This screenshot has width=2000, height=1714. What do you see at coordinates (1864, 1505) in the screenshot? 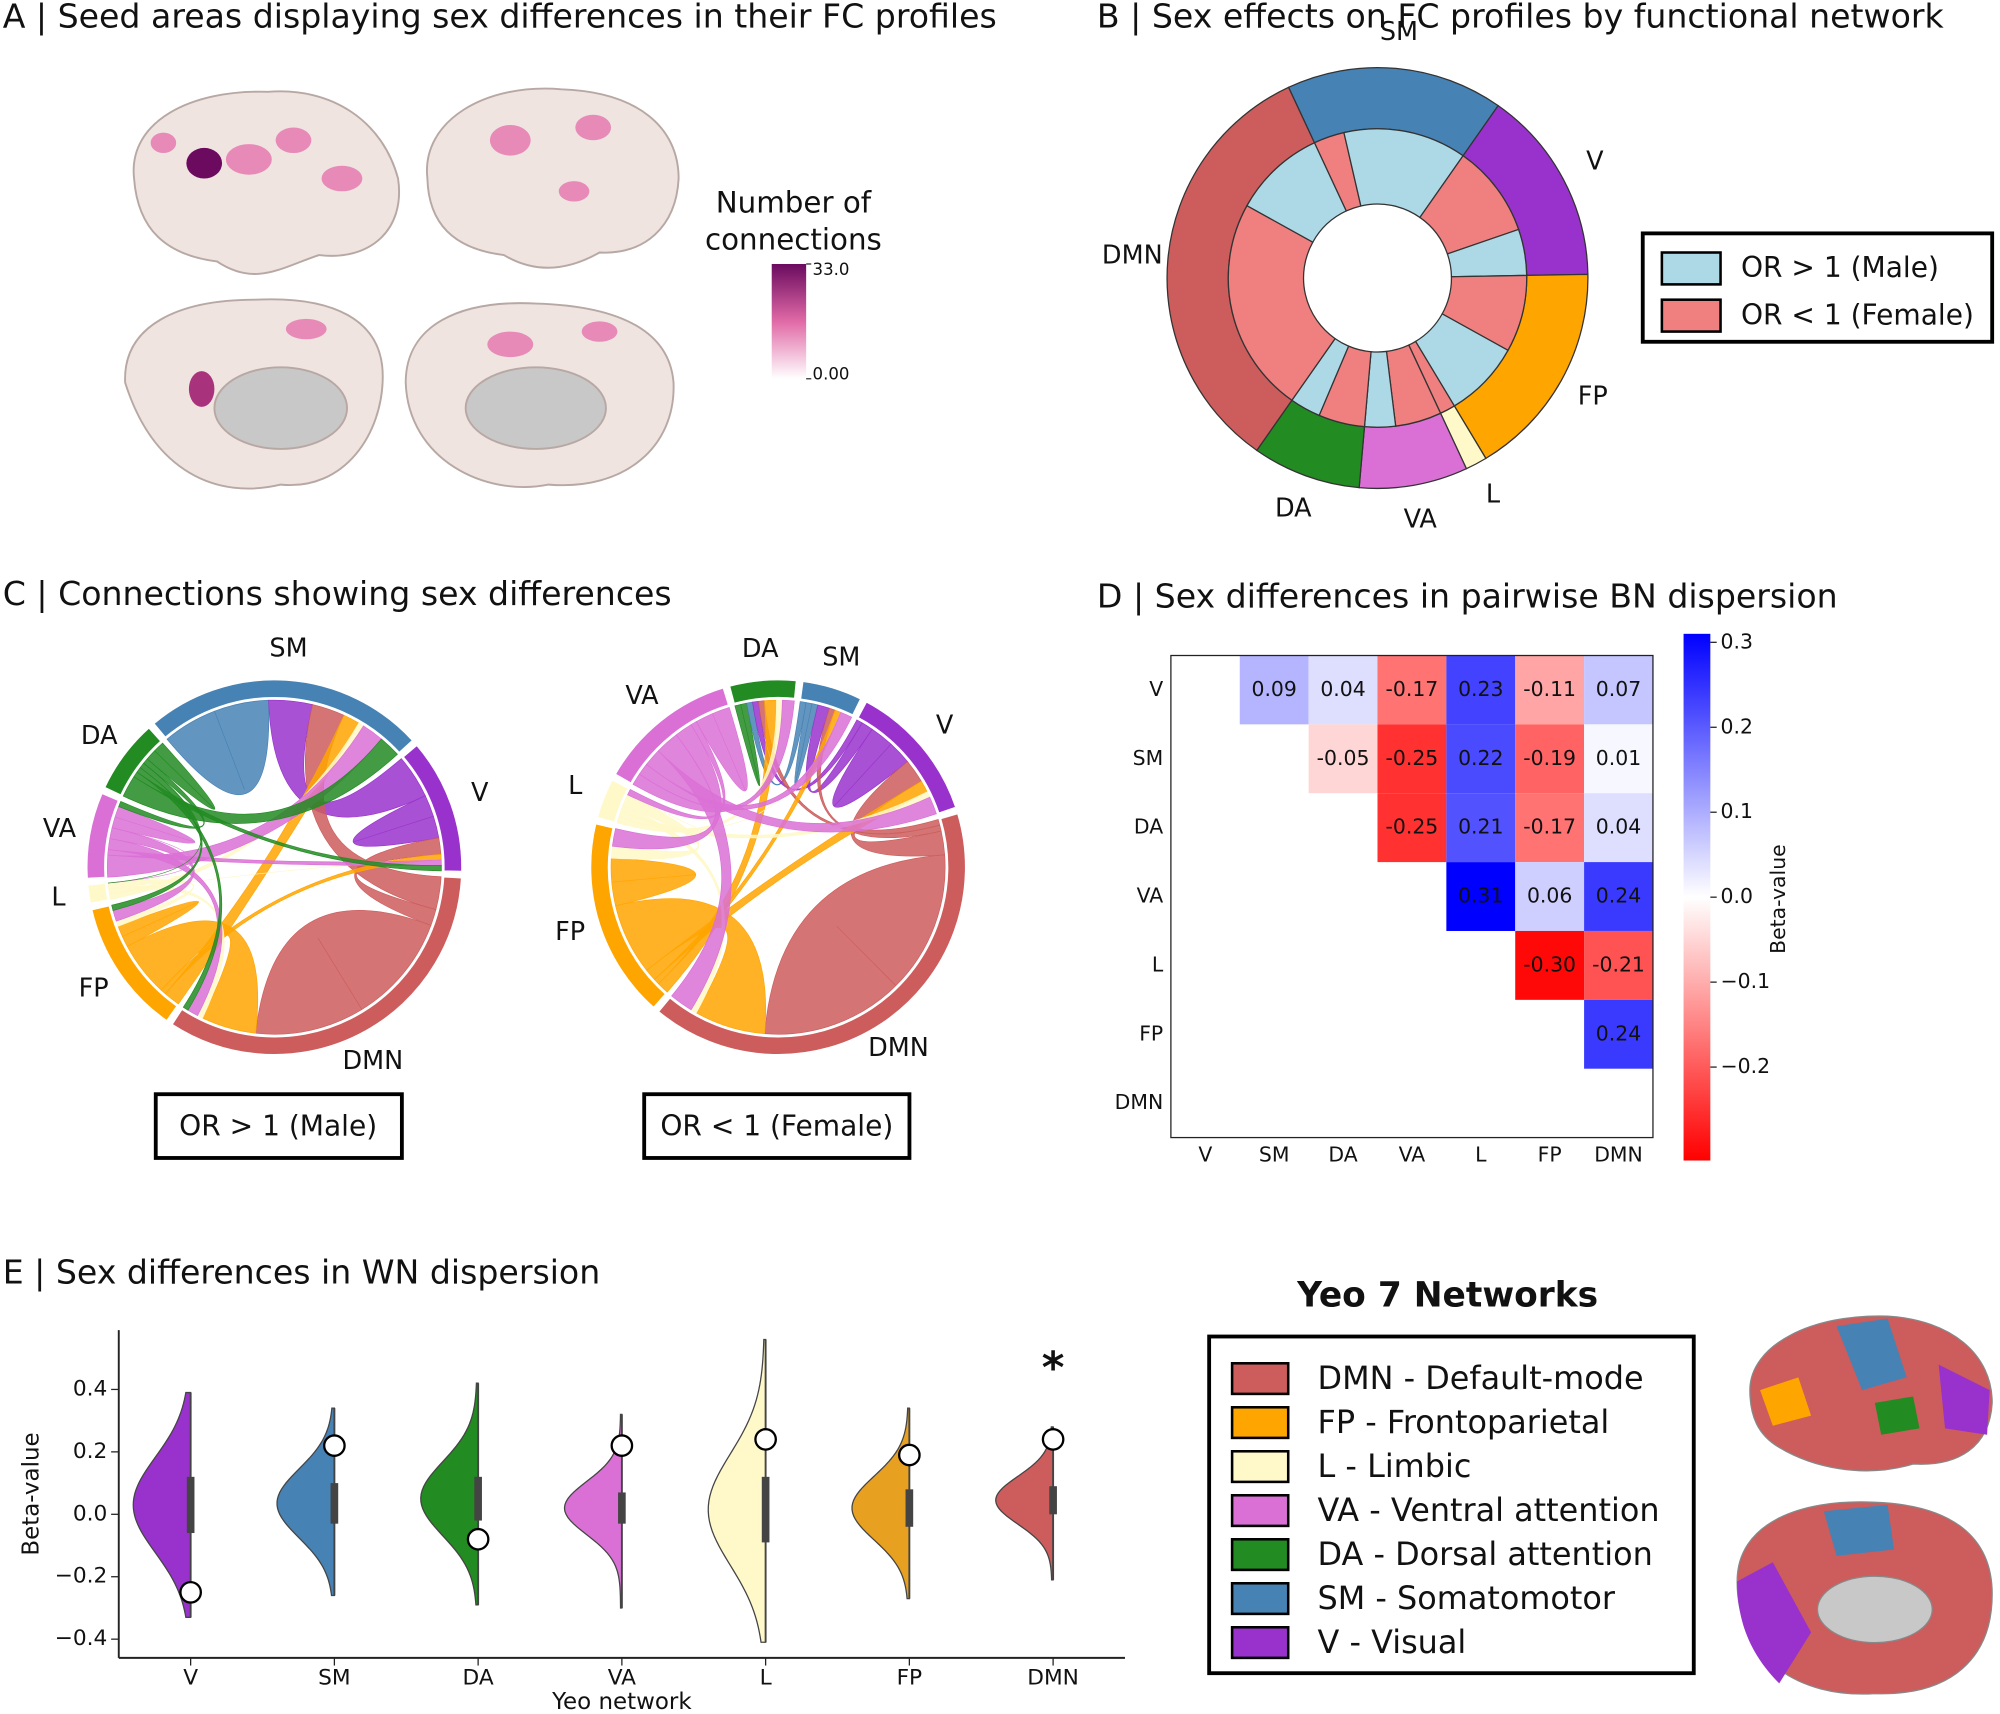
I see `yeo-brain-renderings` at bounding box center [1864, 1505].